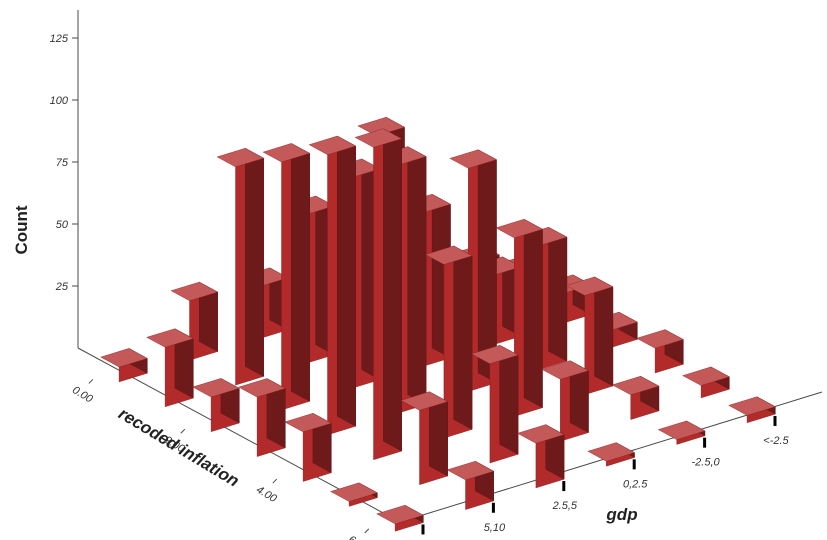 This screenshot has height=540, width=827. Describe the element at coordinates (776, 441) in the screenshot. I see `x-tick-label: <-2.5` at that location.